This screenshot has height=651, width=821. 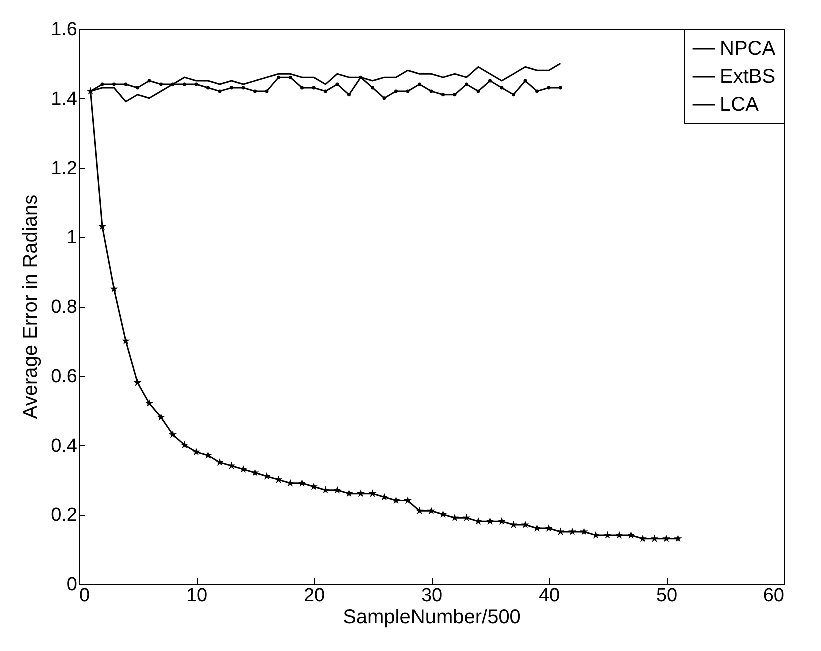 What do you see at coordinates (64, 377) in the screenshot?
I see `y-tick-label: 0.6` at bounding box center [64, 377].